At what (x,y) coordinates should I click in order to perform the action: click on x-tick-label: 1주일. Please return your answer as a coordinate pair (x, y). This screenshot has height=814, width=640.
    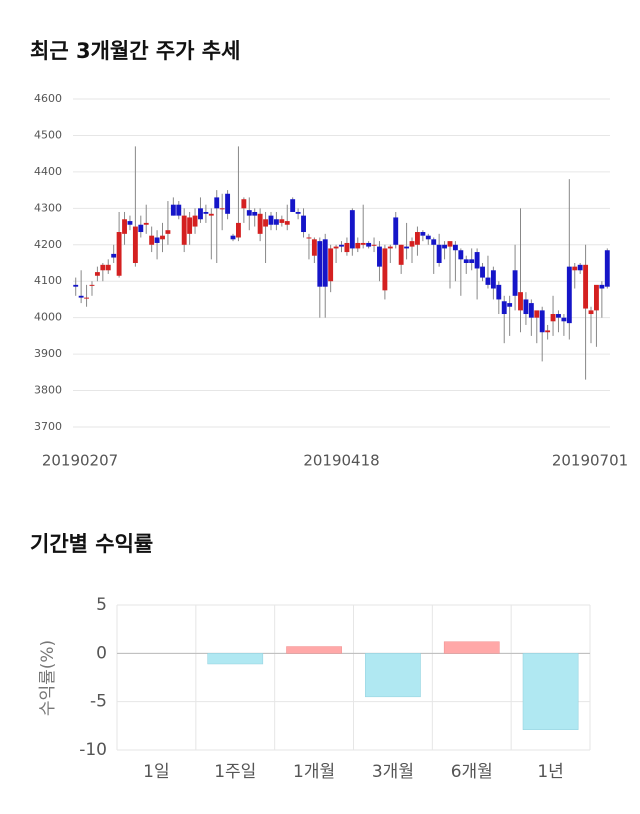
    Looking at the image, I should click on (235, 772).